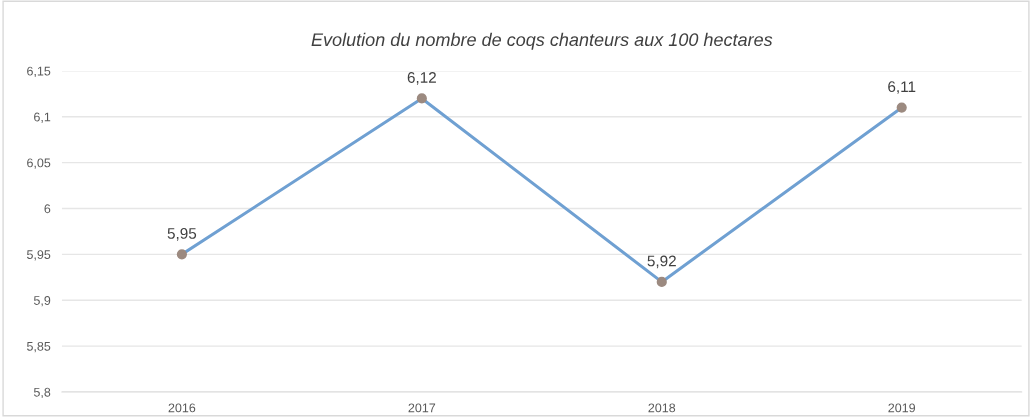 The image size is (1032, 417). I want to click on y-tick-label: 5,85, so click(38, 347).